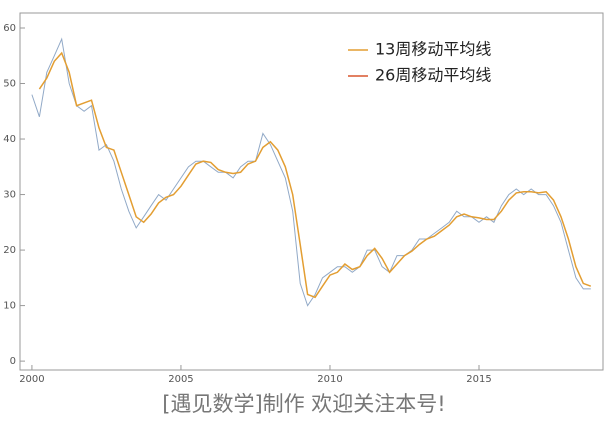  Describe the element at coordinates (9, 139) in the screenshot. I see `y-tick-label: 40` at that location.